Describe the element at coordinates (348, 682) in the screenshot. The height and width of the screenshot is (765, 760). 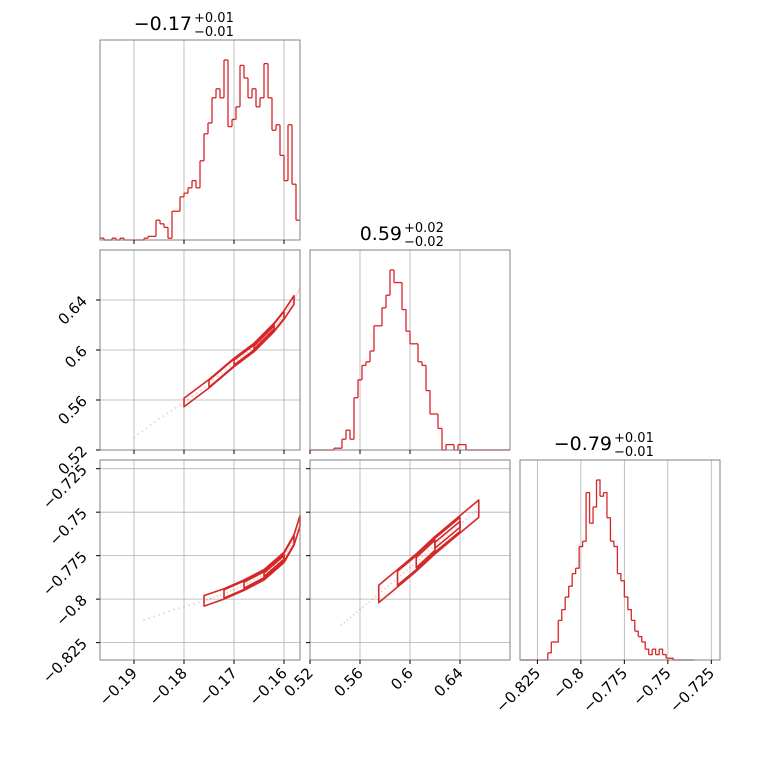
I see `corr-yz-xtick-label-1: 0.56` at that location.